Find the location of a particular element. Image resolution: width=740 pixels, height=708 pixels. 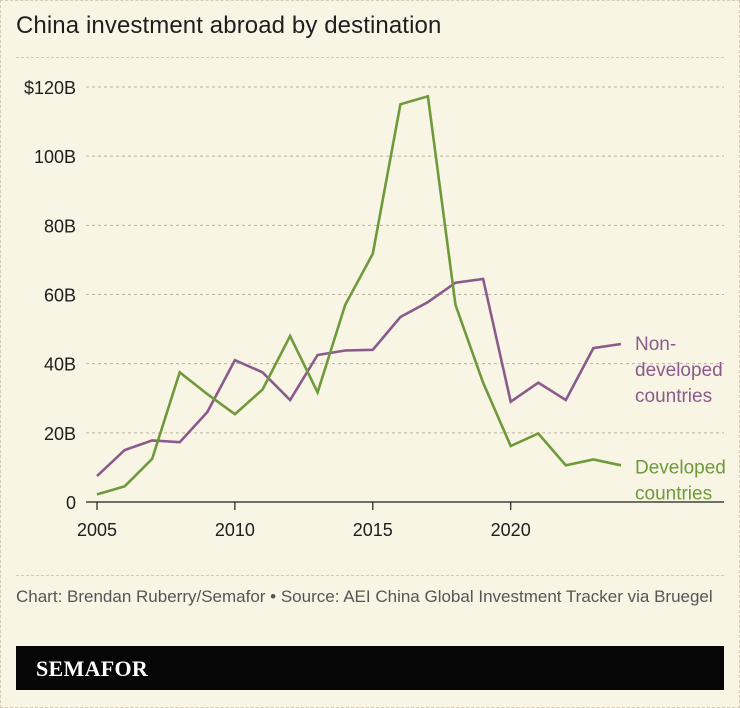

chart-title: China investment abroad by destination is located at coordinates (229, 25).